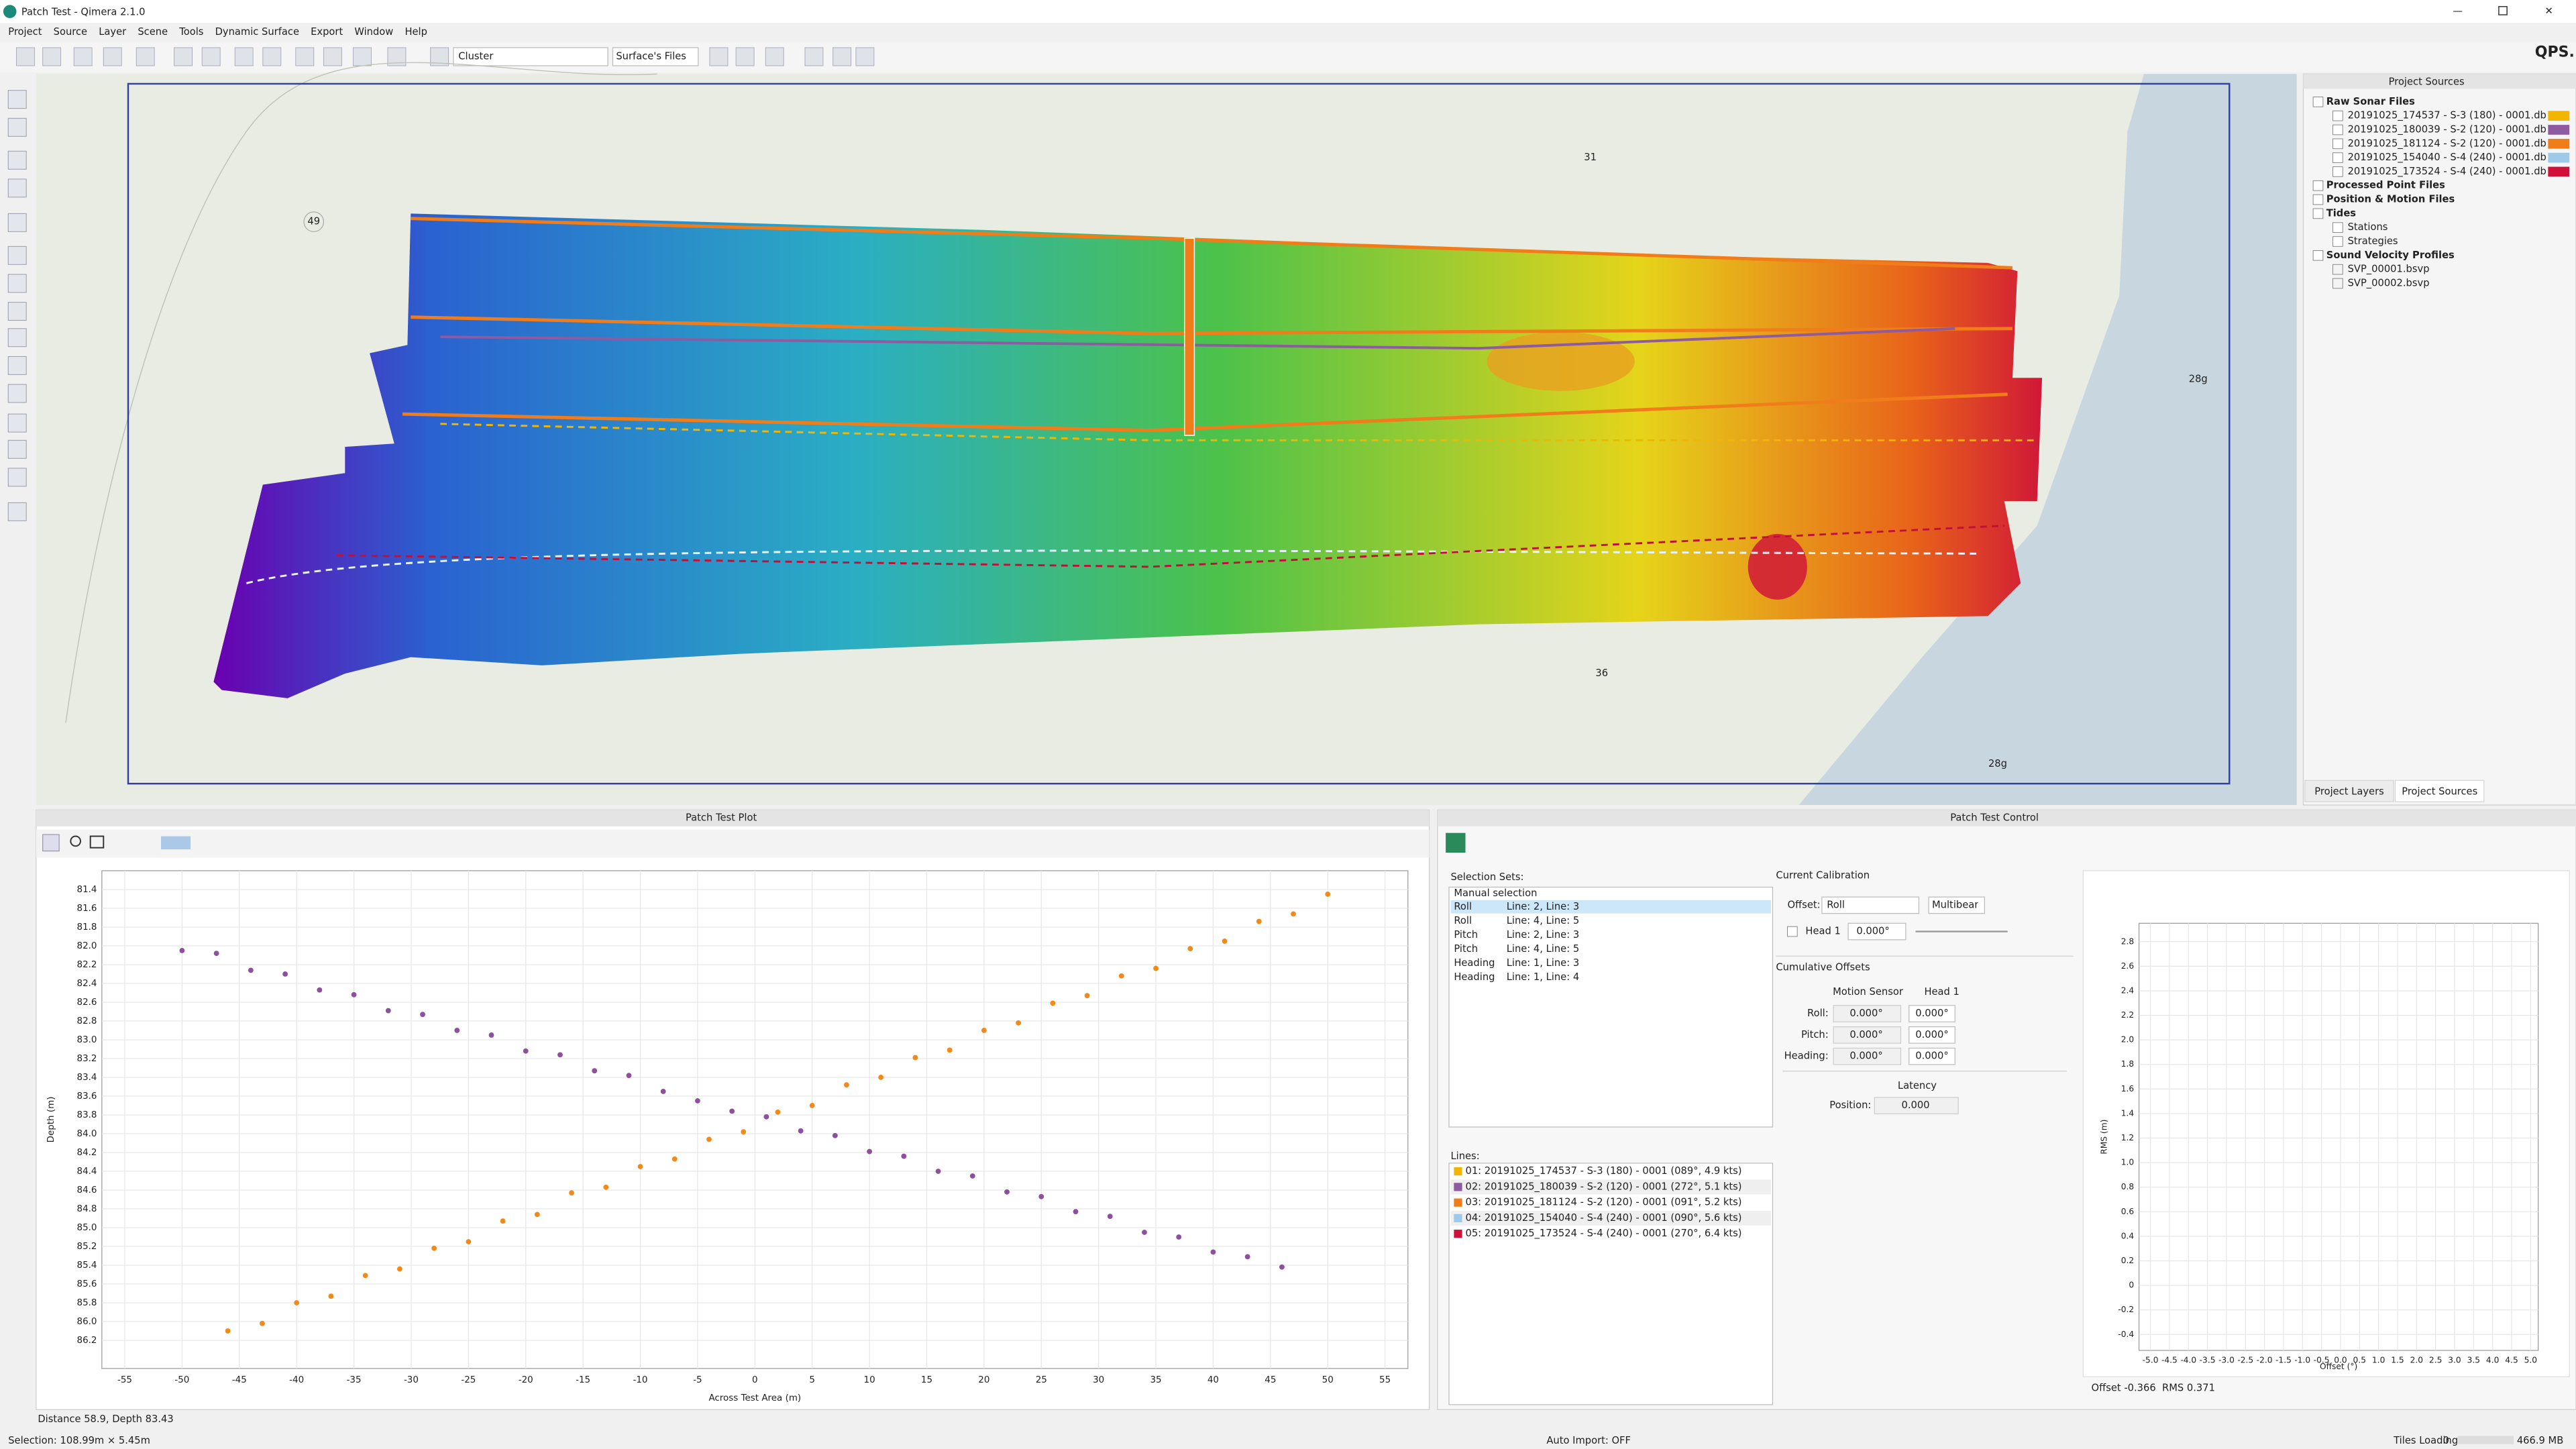 This screenshot has height=1449, width=2576. Describe the element at coordinates (87, 1134) in the screenshot. I see `y-tick-label: 84.0` at that location.